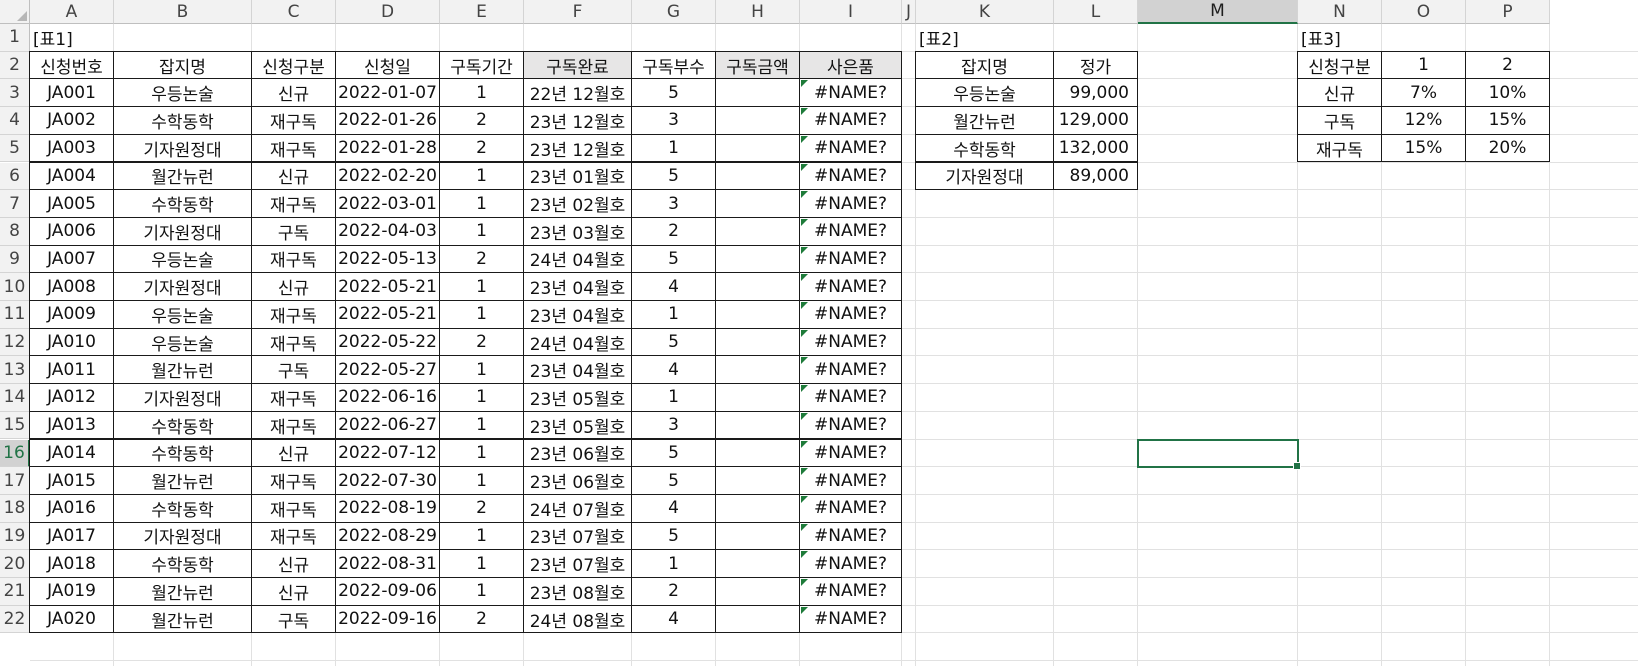  What do you see at coordinates (387, 203) in the screenshot?
I see `table1-cell: 2022-03-01` at bounding box center [387, 203].